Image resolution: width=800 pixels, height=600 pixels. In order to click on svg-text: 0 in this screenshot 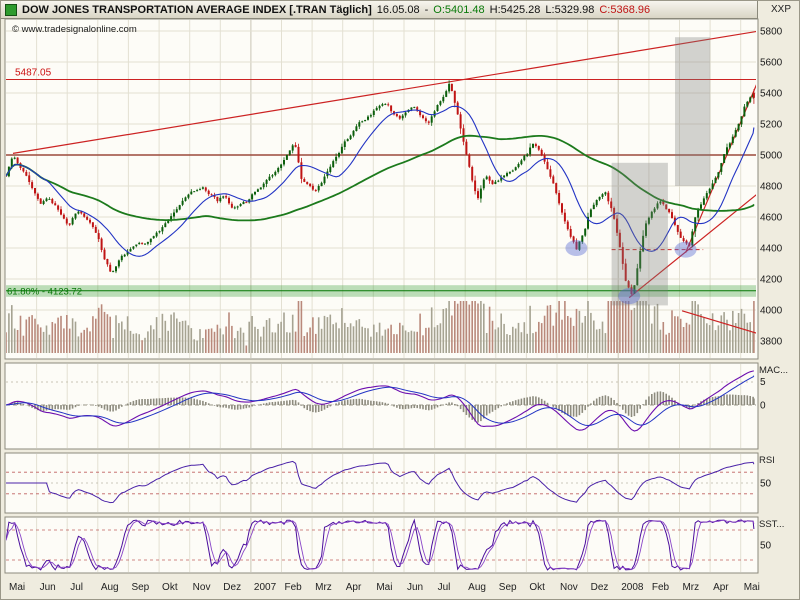, I will do `click(763, 406)`.